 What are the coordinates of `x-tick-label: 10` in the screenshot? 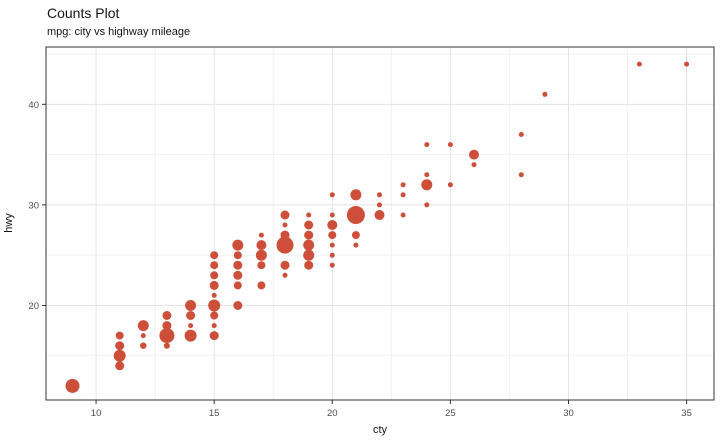 It's located at (96, 413).